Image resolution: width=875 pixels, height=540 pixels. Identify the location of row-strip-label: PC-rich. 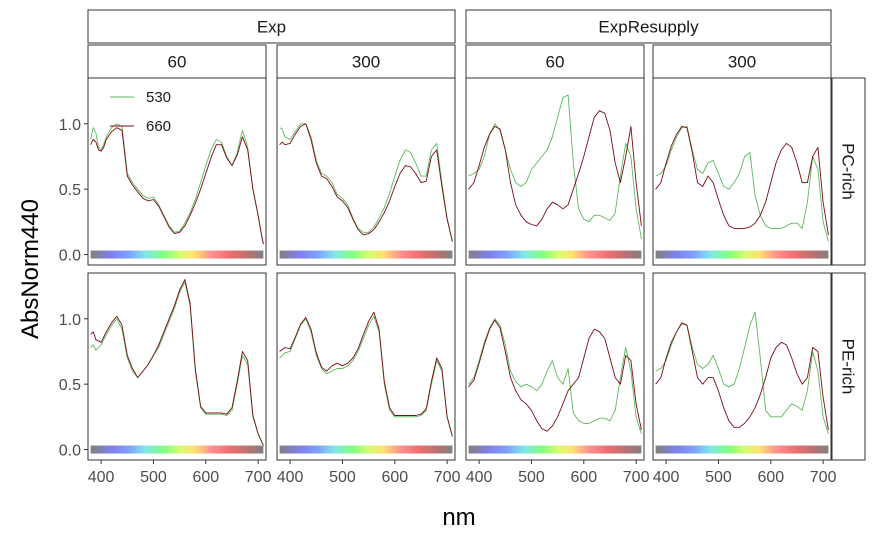
(848, 171).